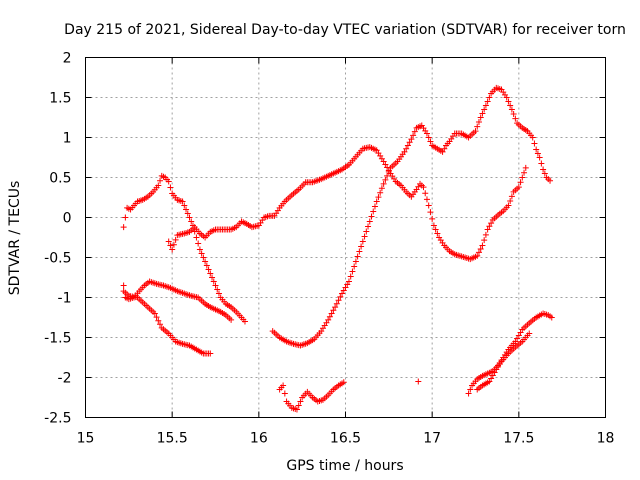  I want to click on x-tick-label: 16, so click(259, 439).